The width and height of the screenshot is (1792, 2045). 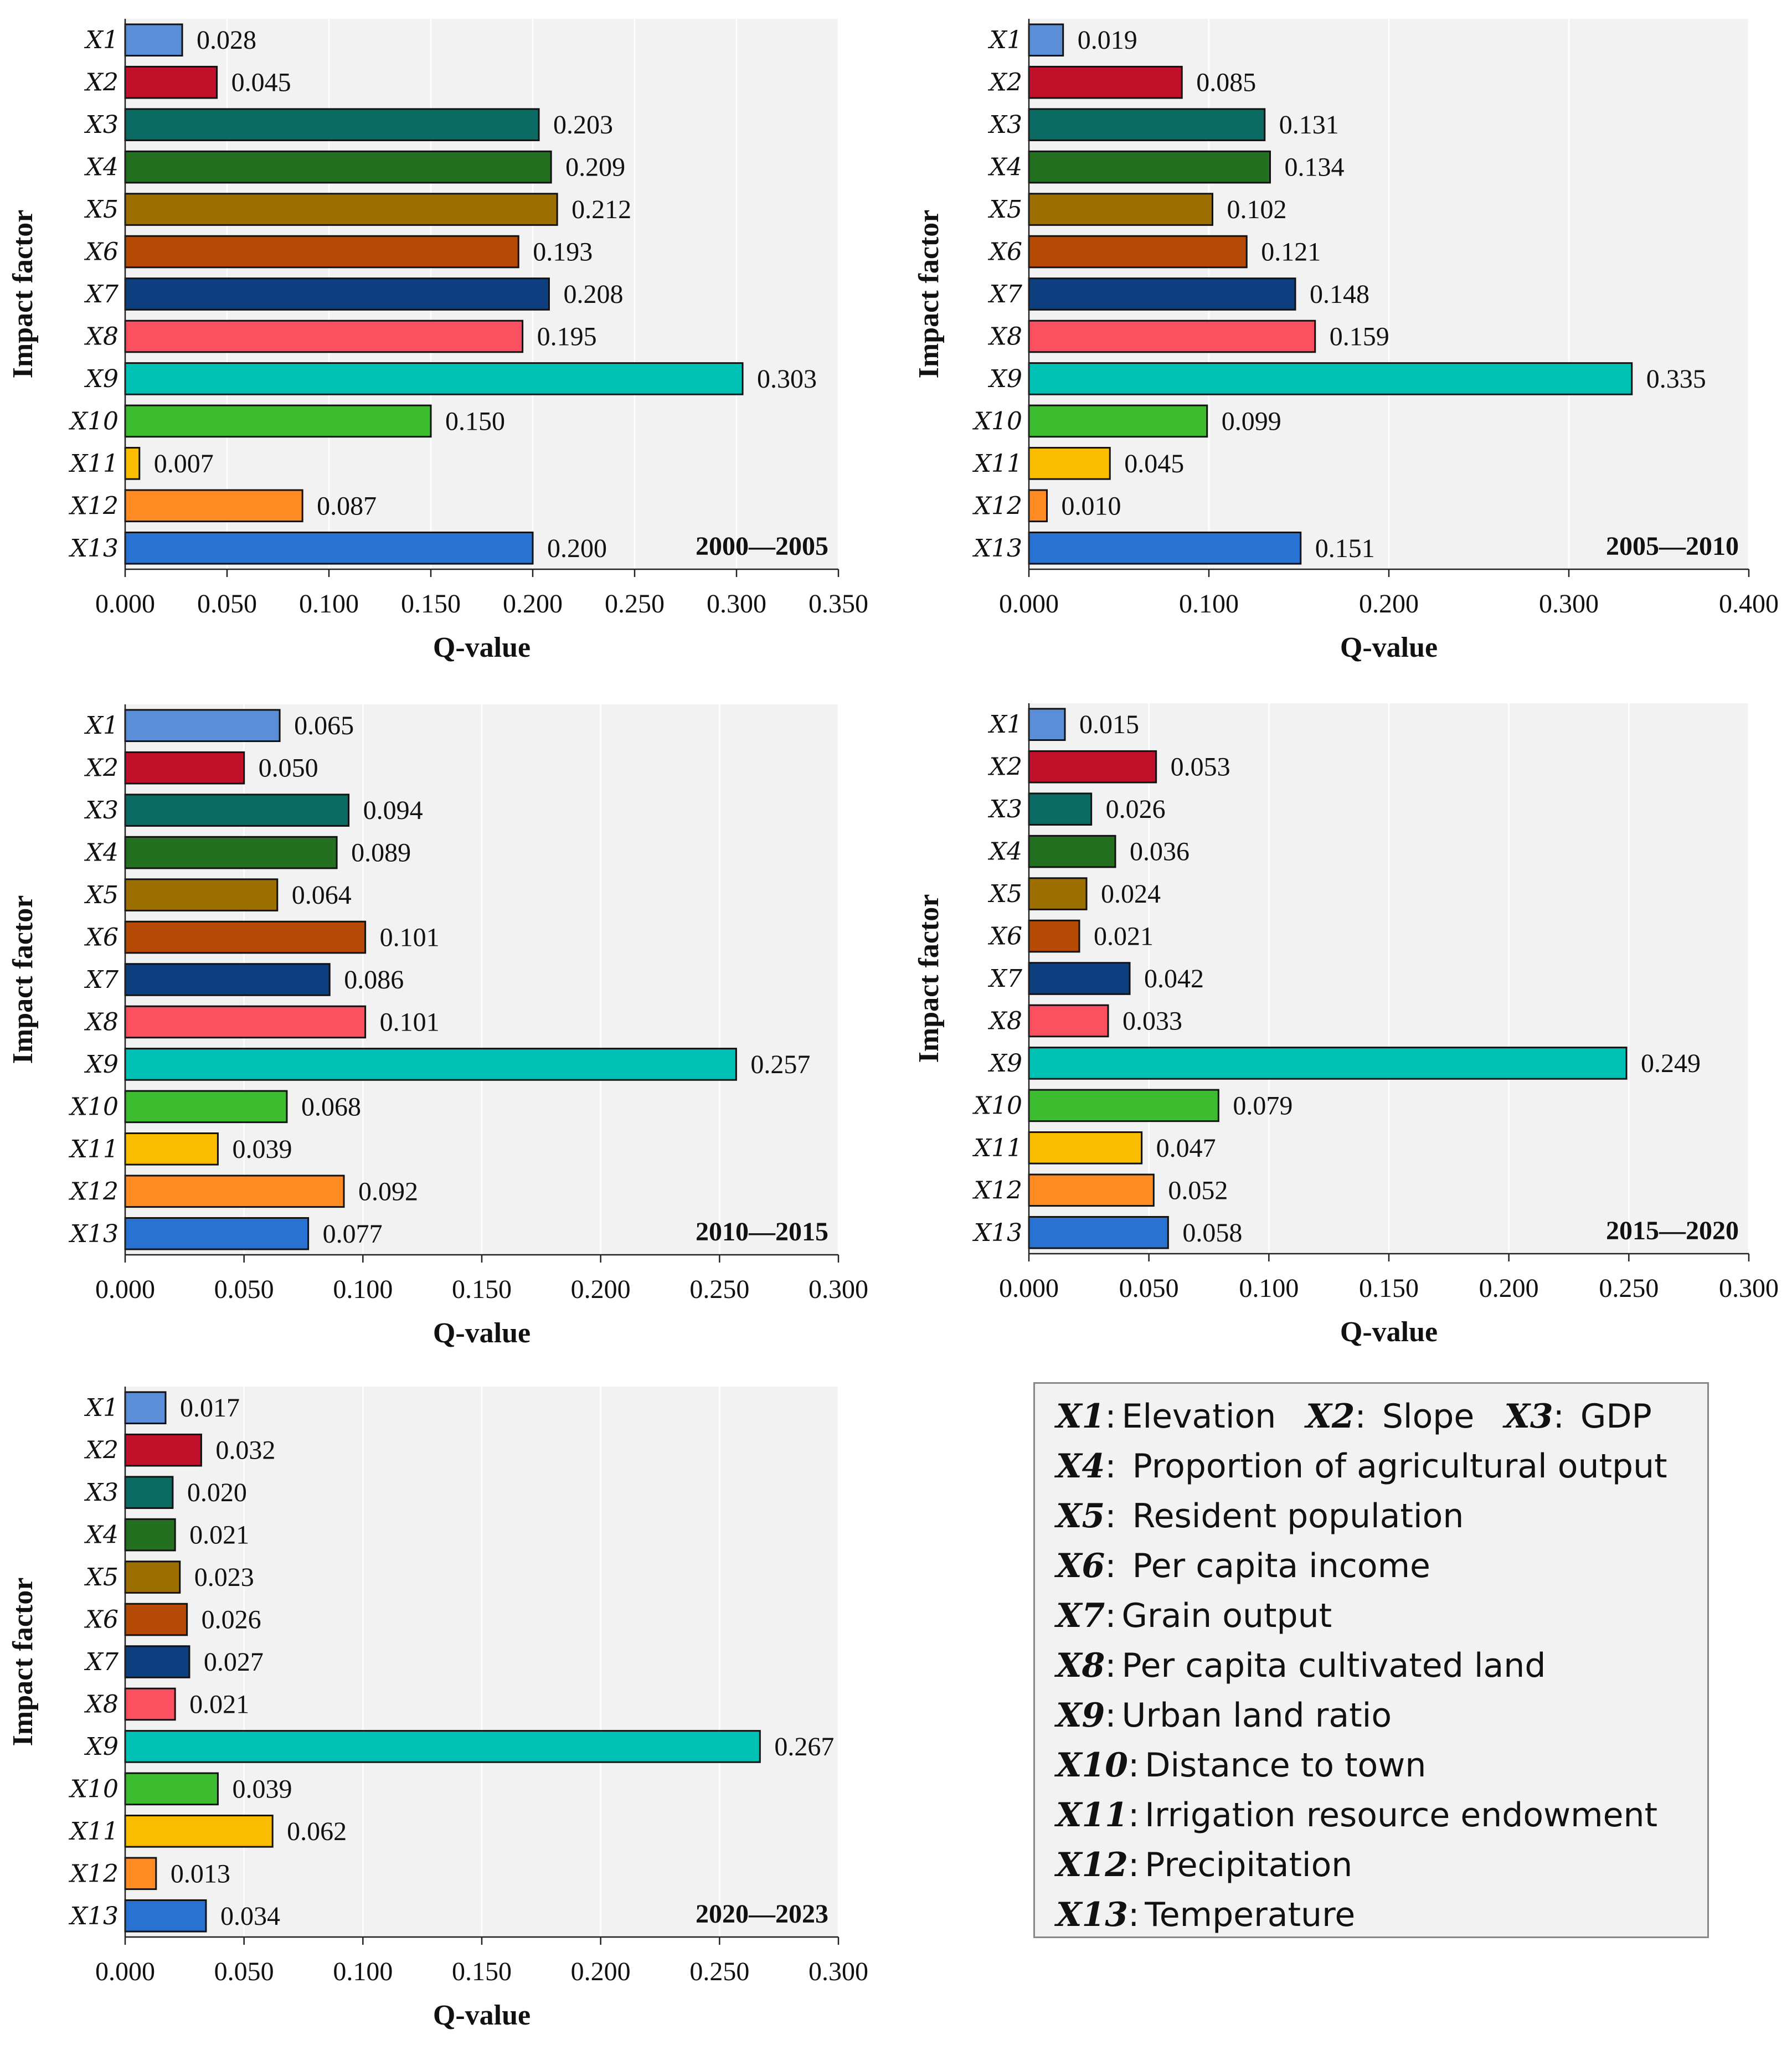 What do you see at coordinates (1749, 604) in the screenshot?
I see `x-tick-label: 0.400` at bounding box center [1749, 604].